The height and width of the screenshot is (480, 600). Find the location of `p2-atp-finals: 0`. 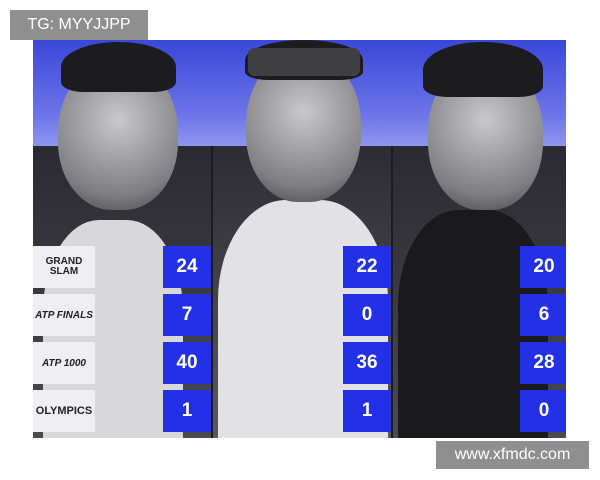

p2-atp-finals: 0 is located at coordinates (367, 315).